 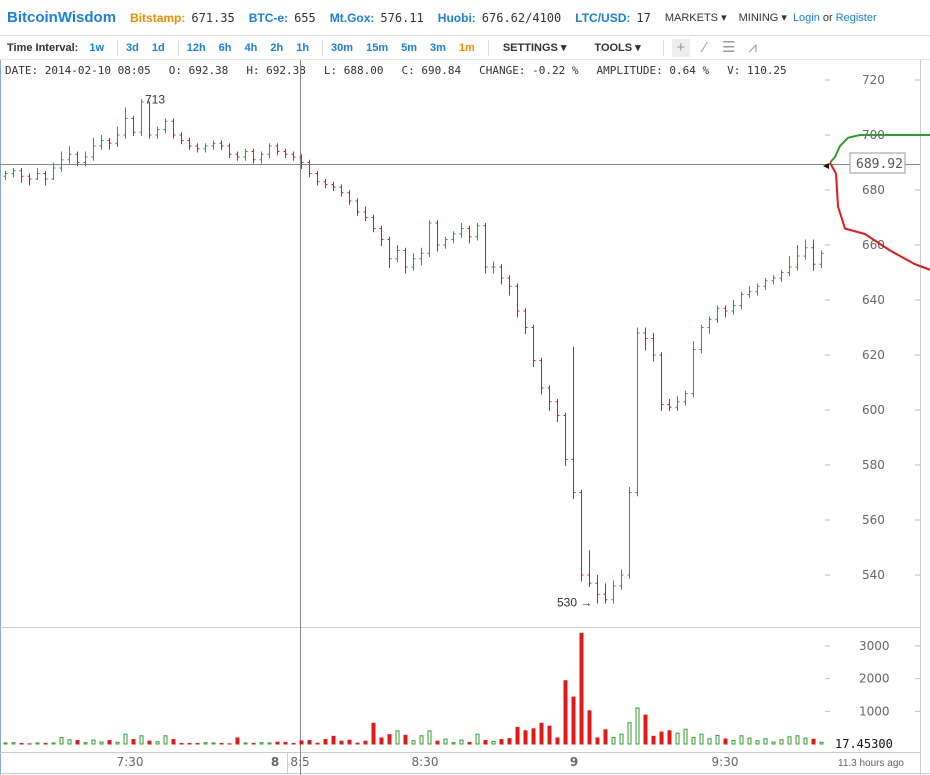 What do you see at coordinates (873, 190) in the screenshot?
I see `price-tick-label: 680` at bounding box center [873, 190].